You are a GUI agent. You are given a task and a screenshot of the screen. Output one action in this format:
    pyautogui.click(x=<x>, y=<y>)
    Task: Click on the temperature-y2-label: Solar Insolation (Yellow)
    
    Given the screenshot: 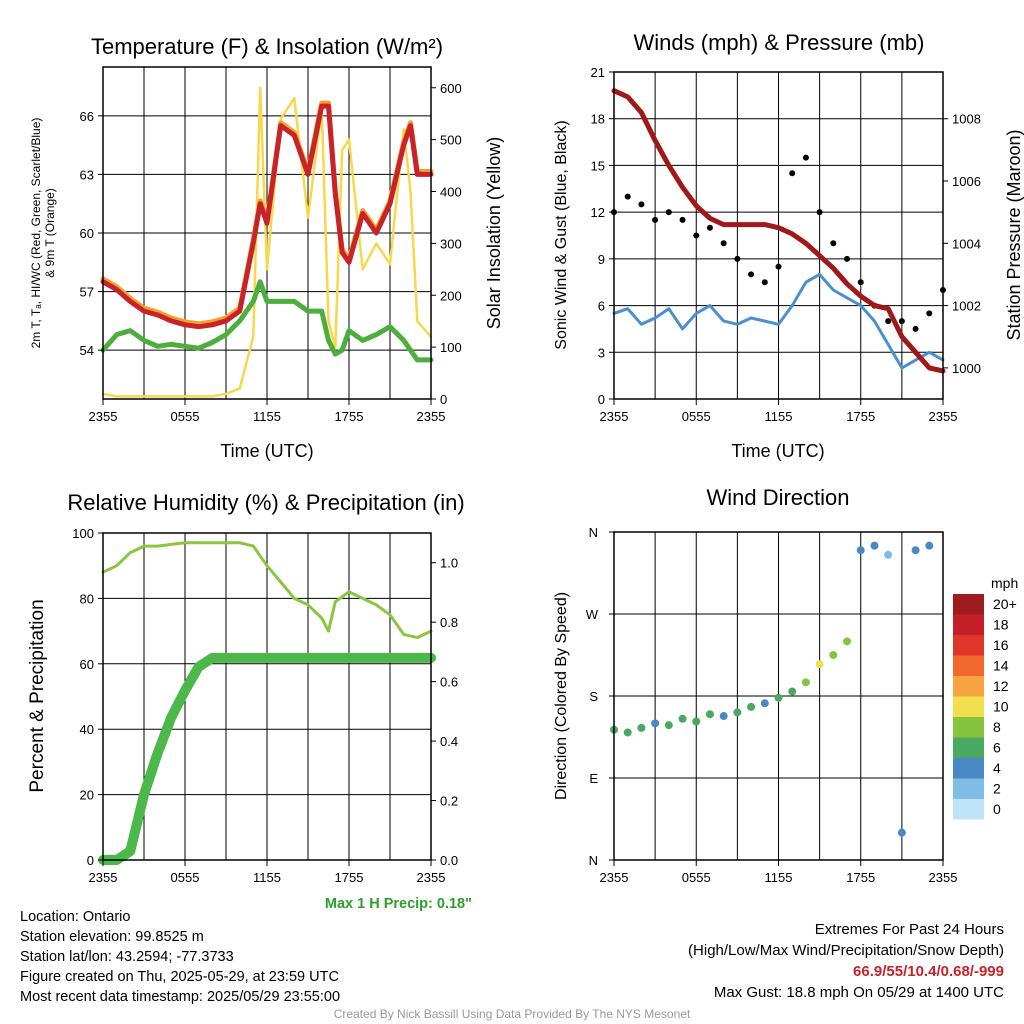 What is the action you would take?
    pyautogui.click(x=494, y=233)
    